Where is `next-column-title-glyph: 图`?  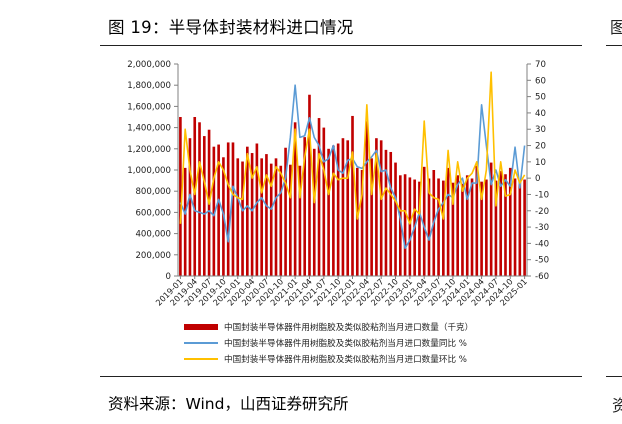 next-column-title-glyph: 图 is located at coordinates (616, 27).